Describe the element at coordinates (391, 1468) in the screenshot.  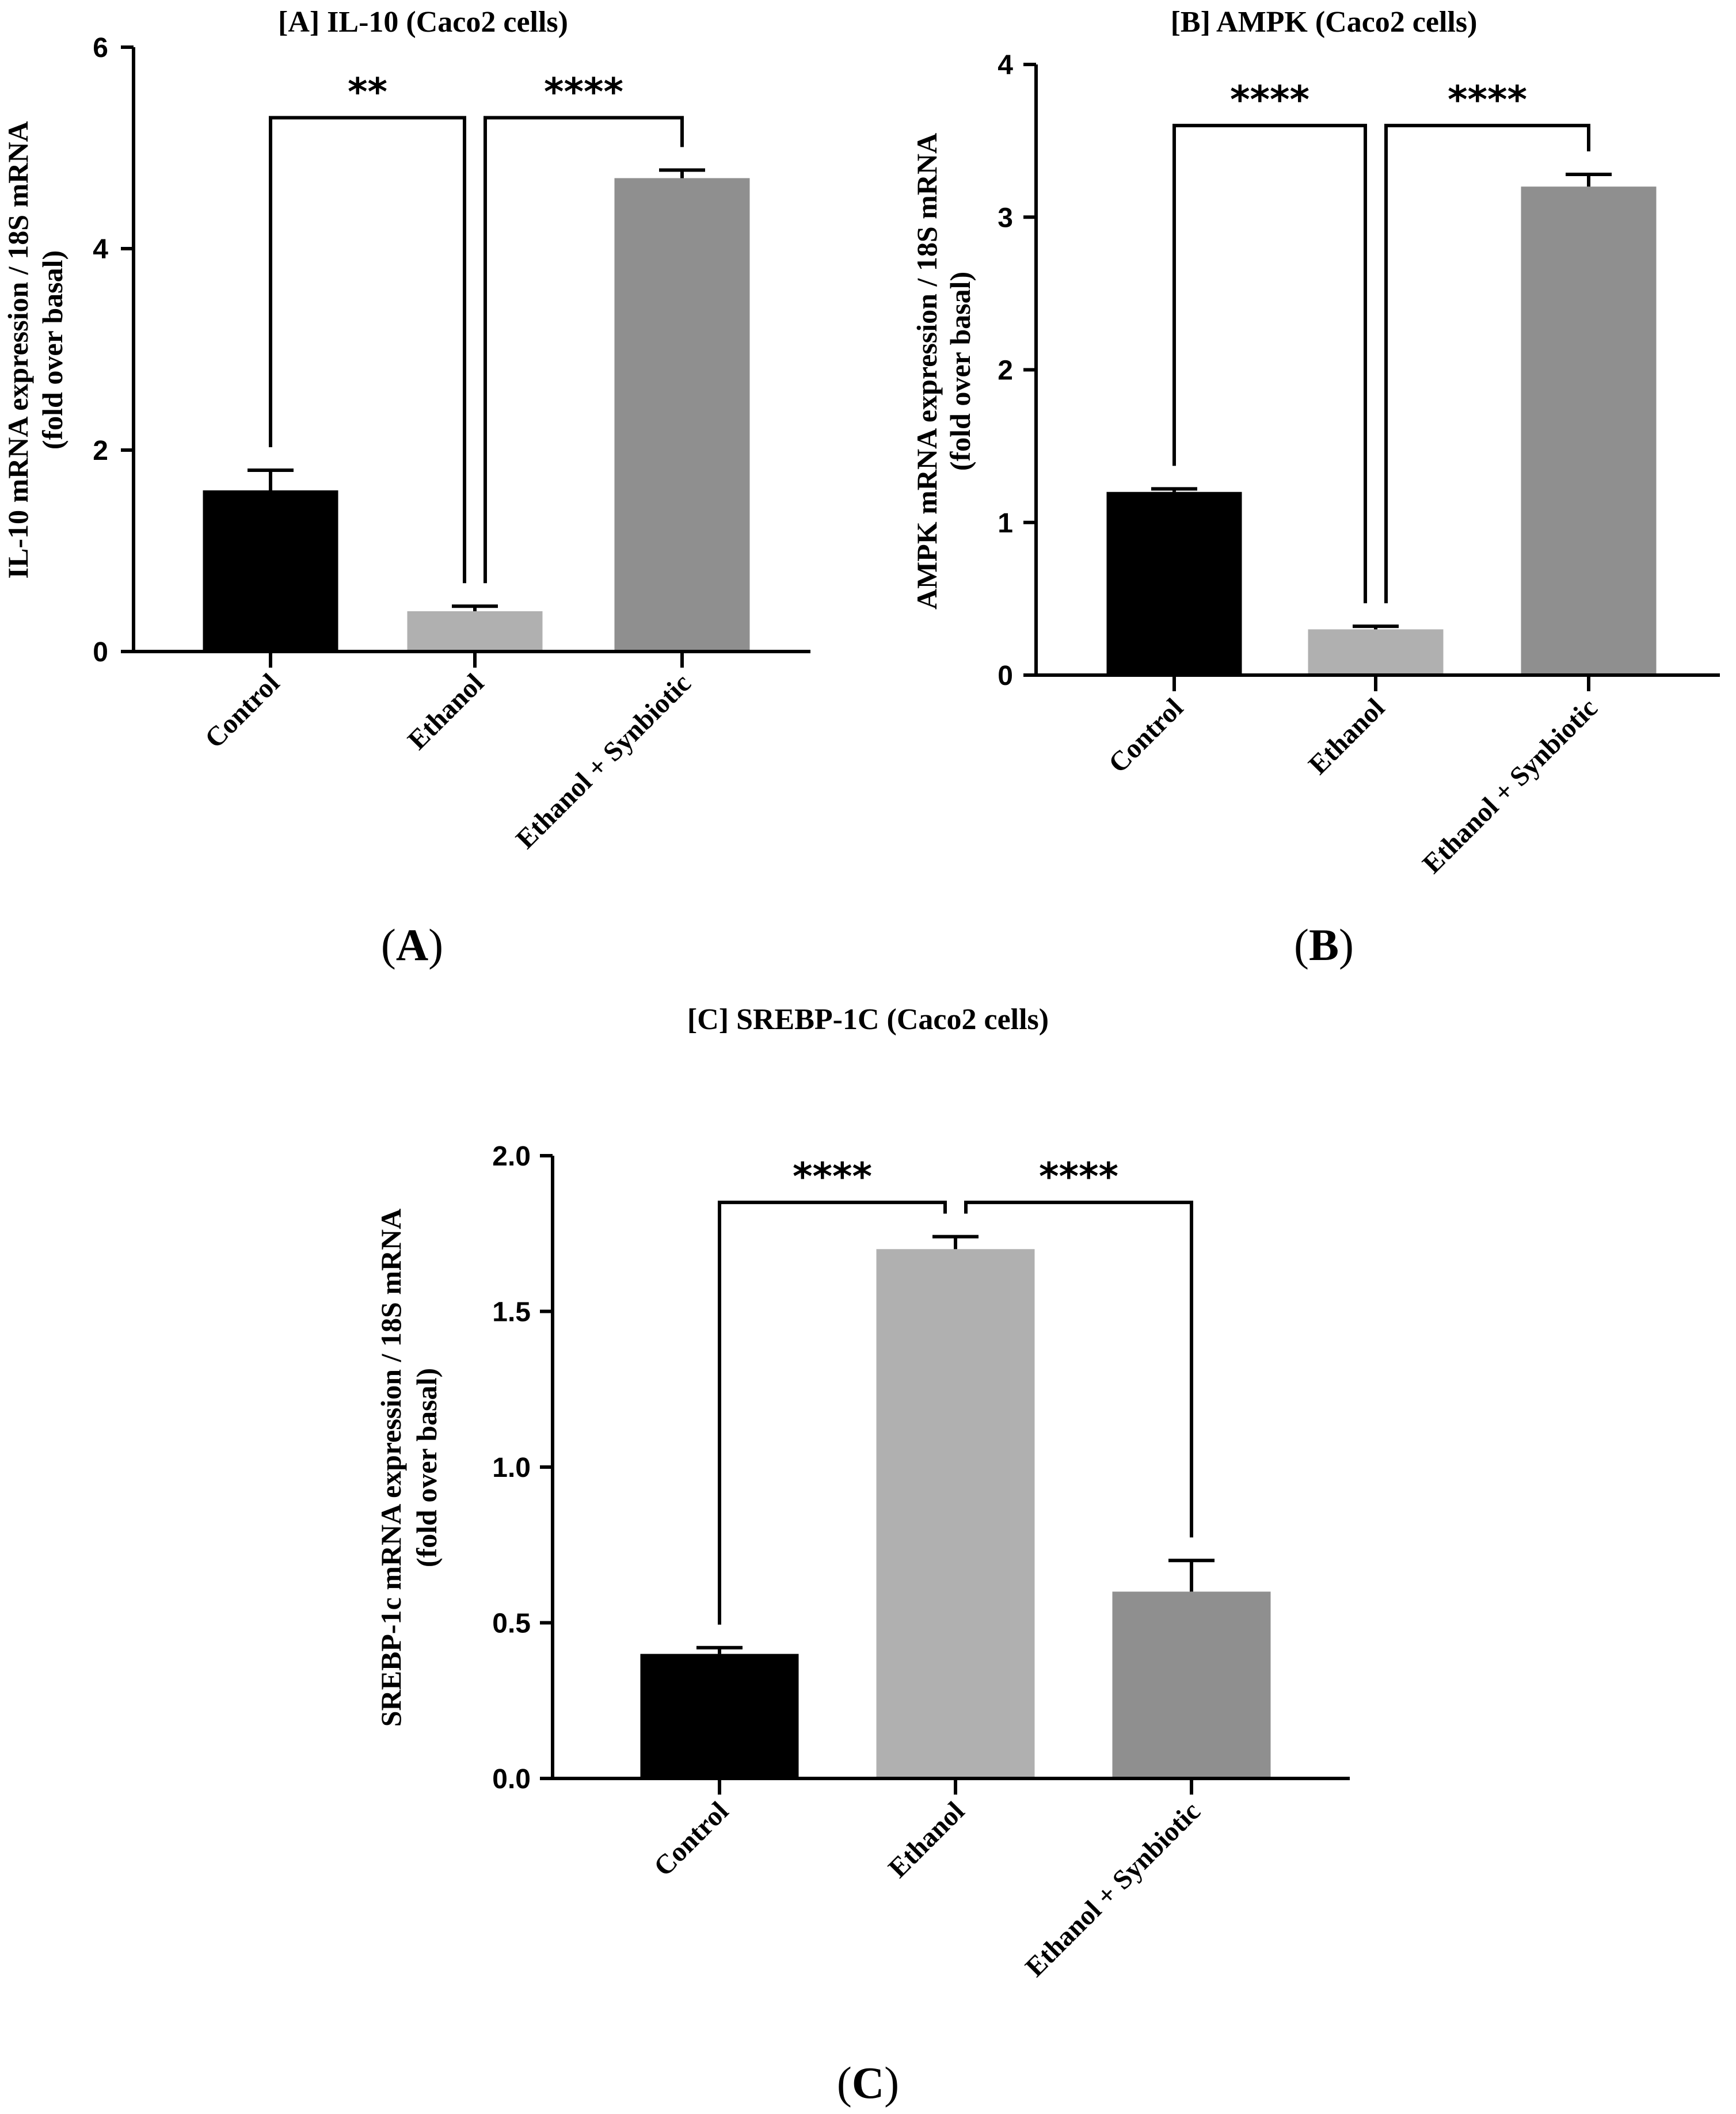
I see `y-axis-label: SREBP-1c mRNA expression / 18S mRNA` at that location.